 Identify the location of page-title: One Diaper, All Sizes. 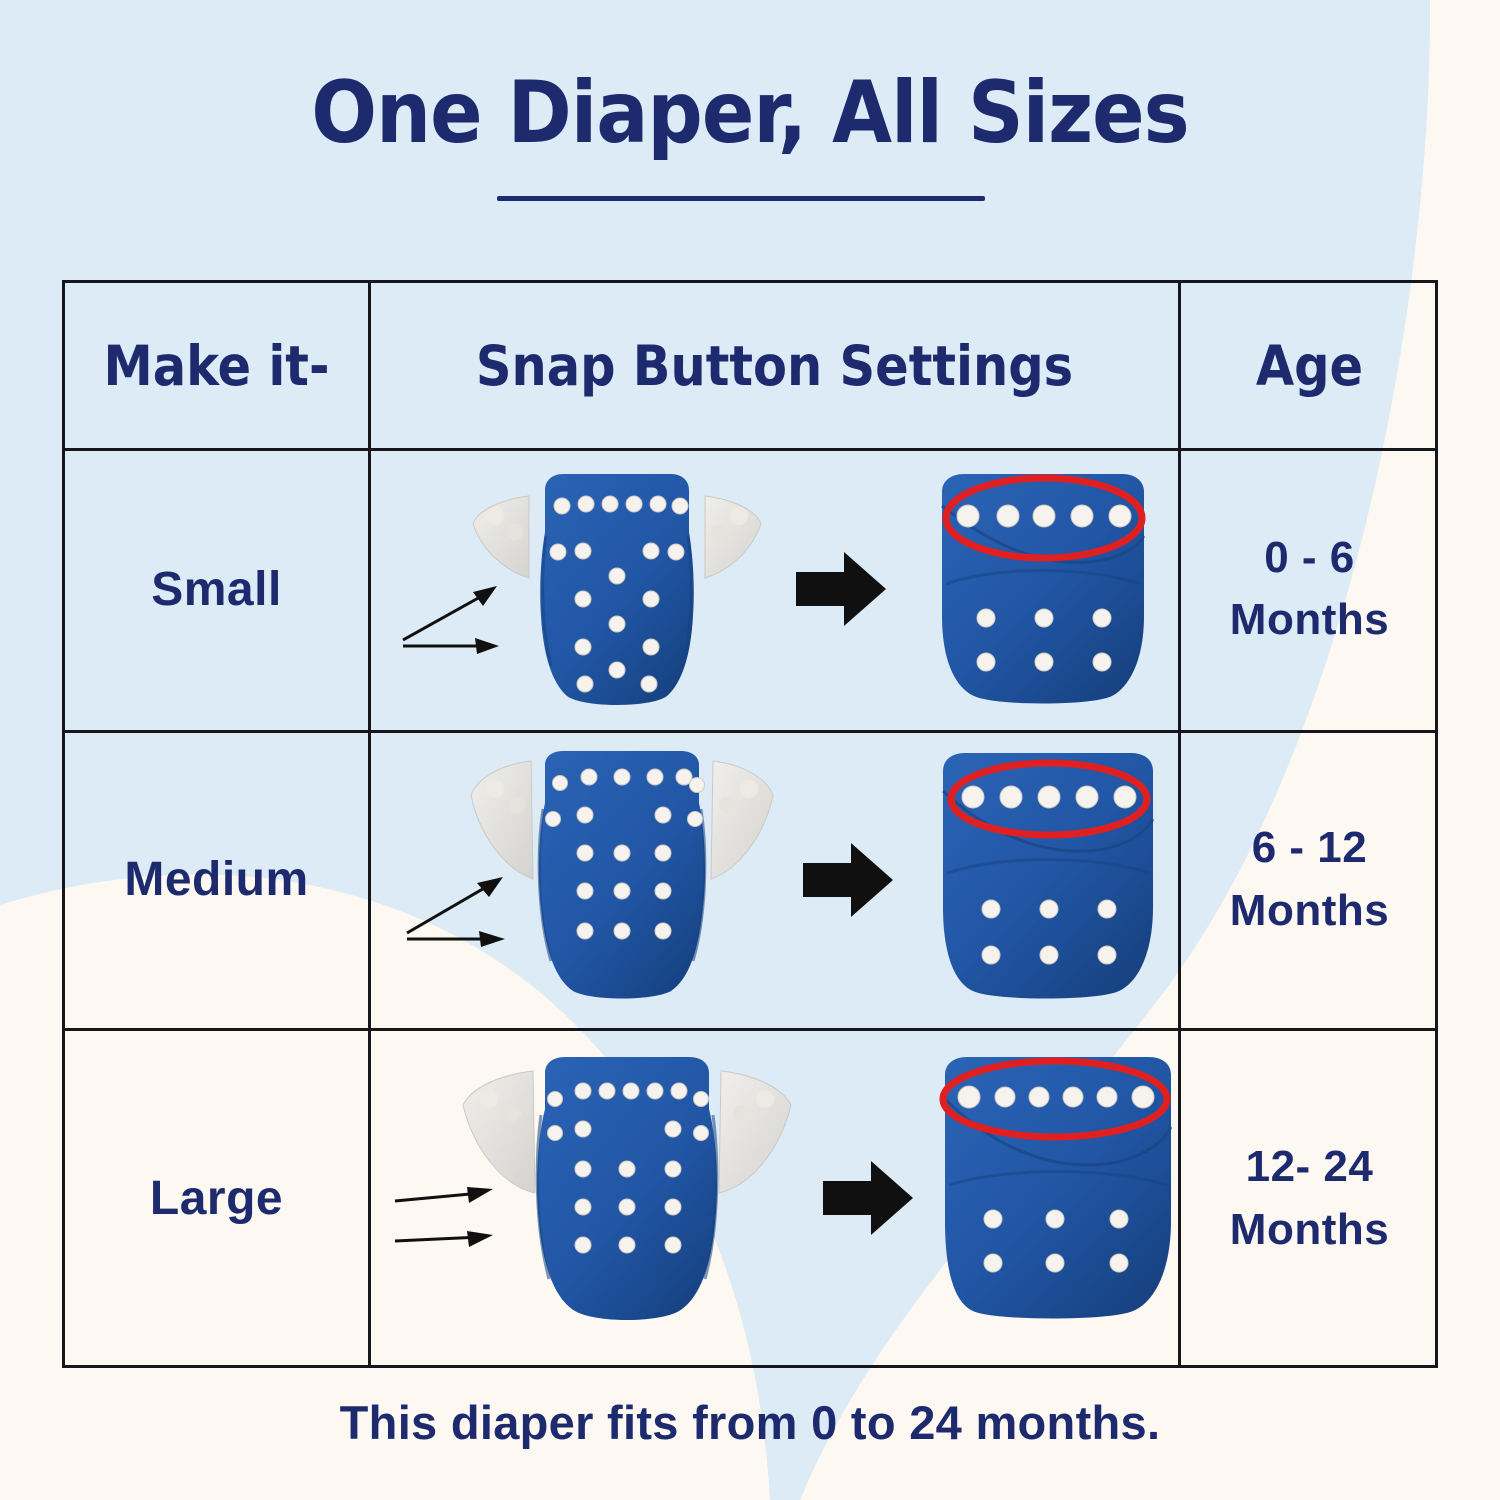
(750, 113).